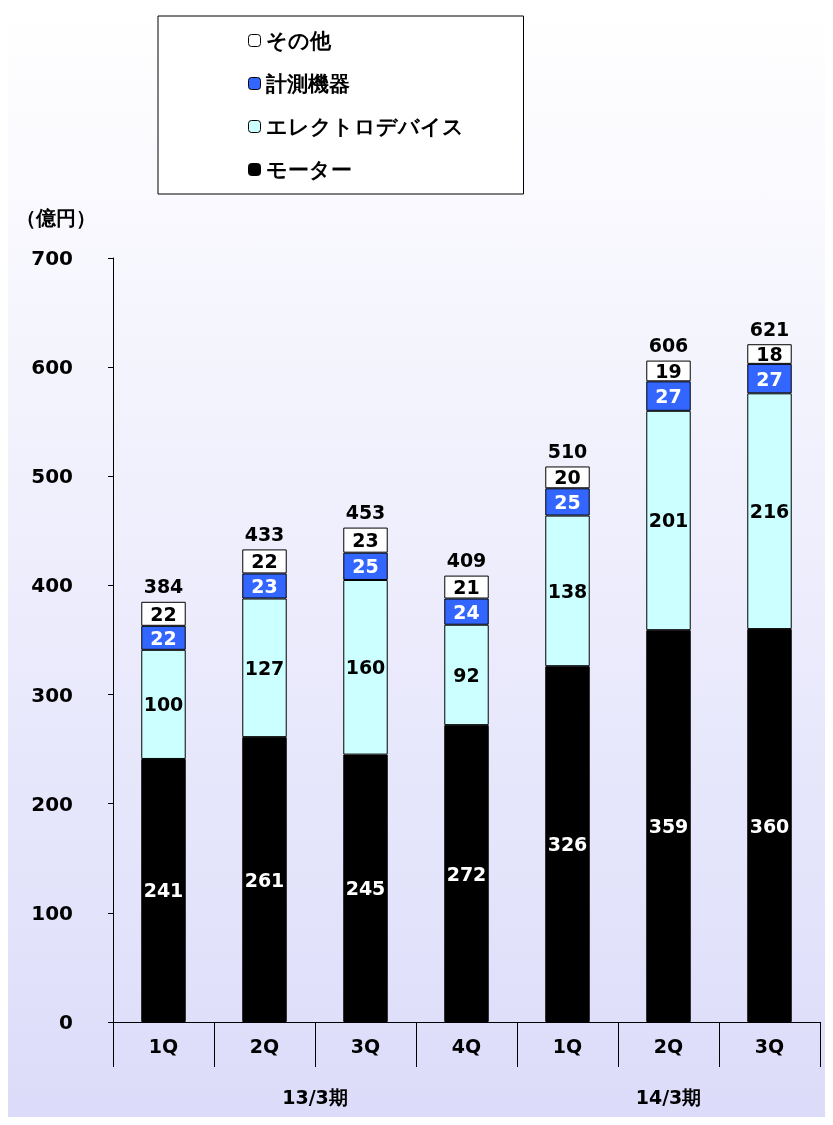  What do you see at coordinates (567, 477) in the screenshot?
I see `data-label: 20` at bounding box center [567, 477].